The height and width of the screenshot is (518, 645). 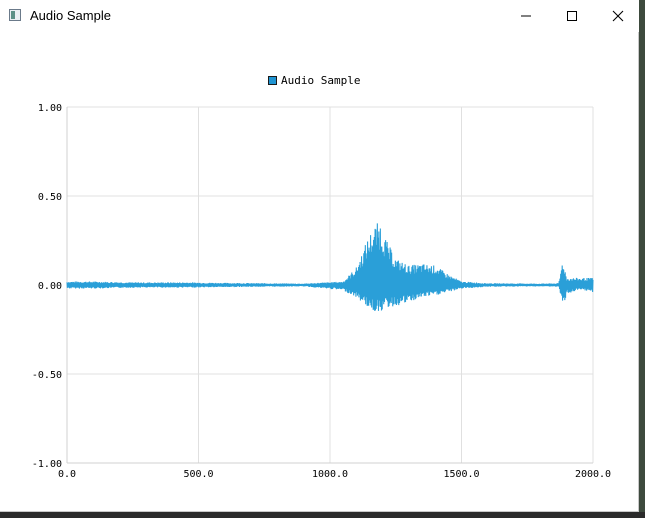 What do you see at coordinates (50, 286) in the screenshot?
I see `y-tick-label: 0.00` at bounding box center [50, 286].